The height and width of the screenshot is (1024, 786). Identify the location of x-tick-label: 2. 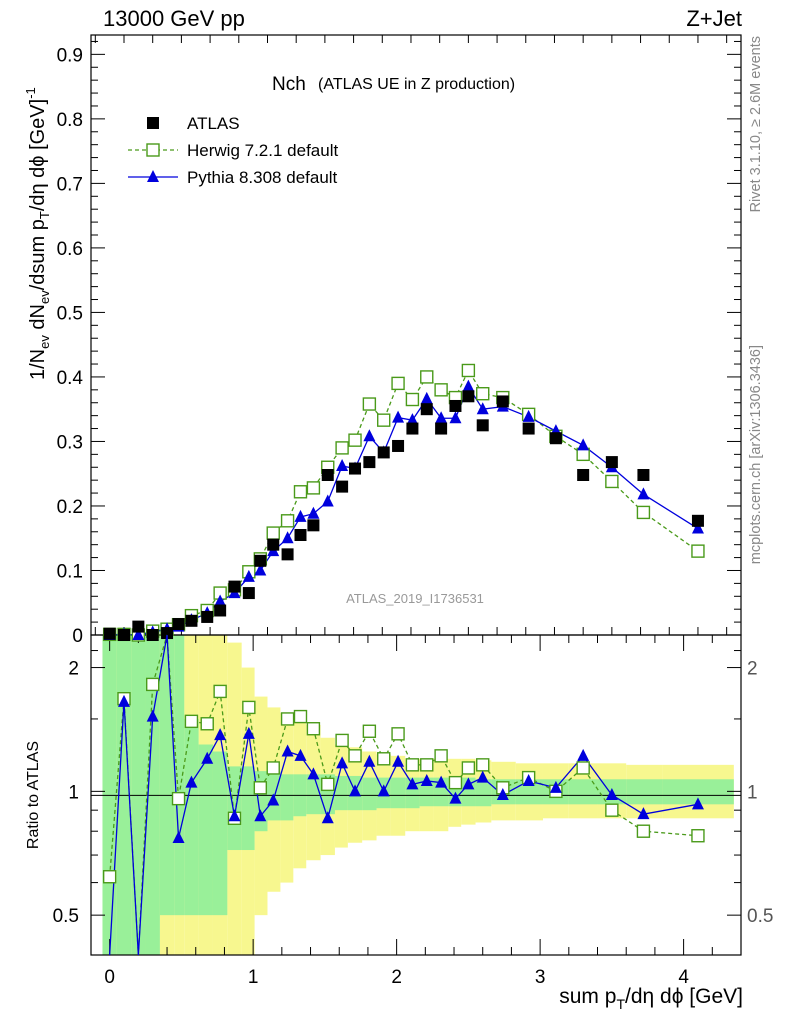
(396, 977).